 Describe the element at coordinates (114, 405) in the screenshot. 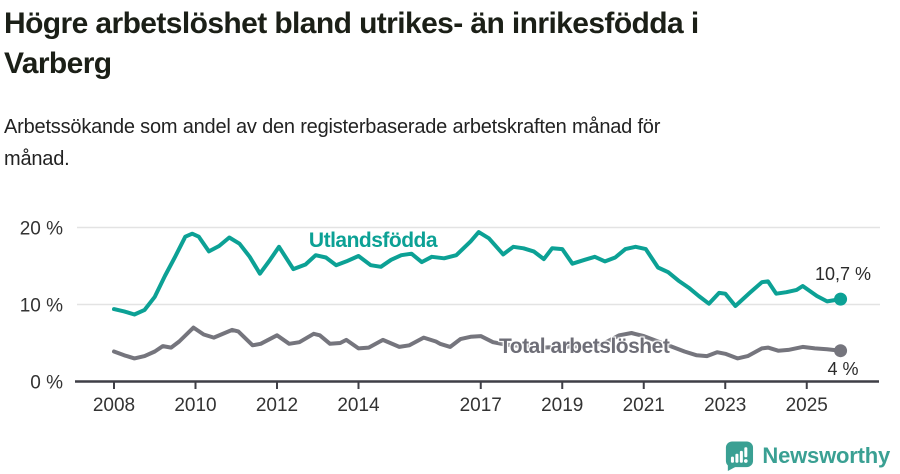

I see `x-tick-label: 2008` at that location.